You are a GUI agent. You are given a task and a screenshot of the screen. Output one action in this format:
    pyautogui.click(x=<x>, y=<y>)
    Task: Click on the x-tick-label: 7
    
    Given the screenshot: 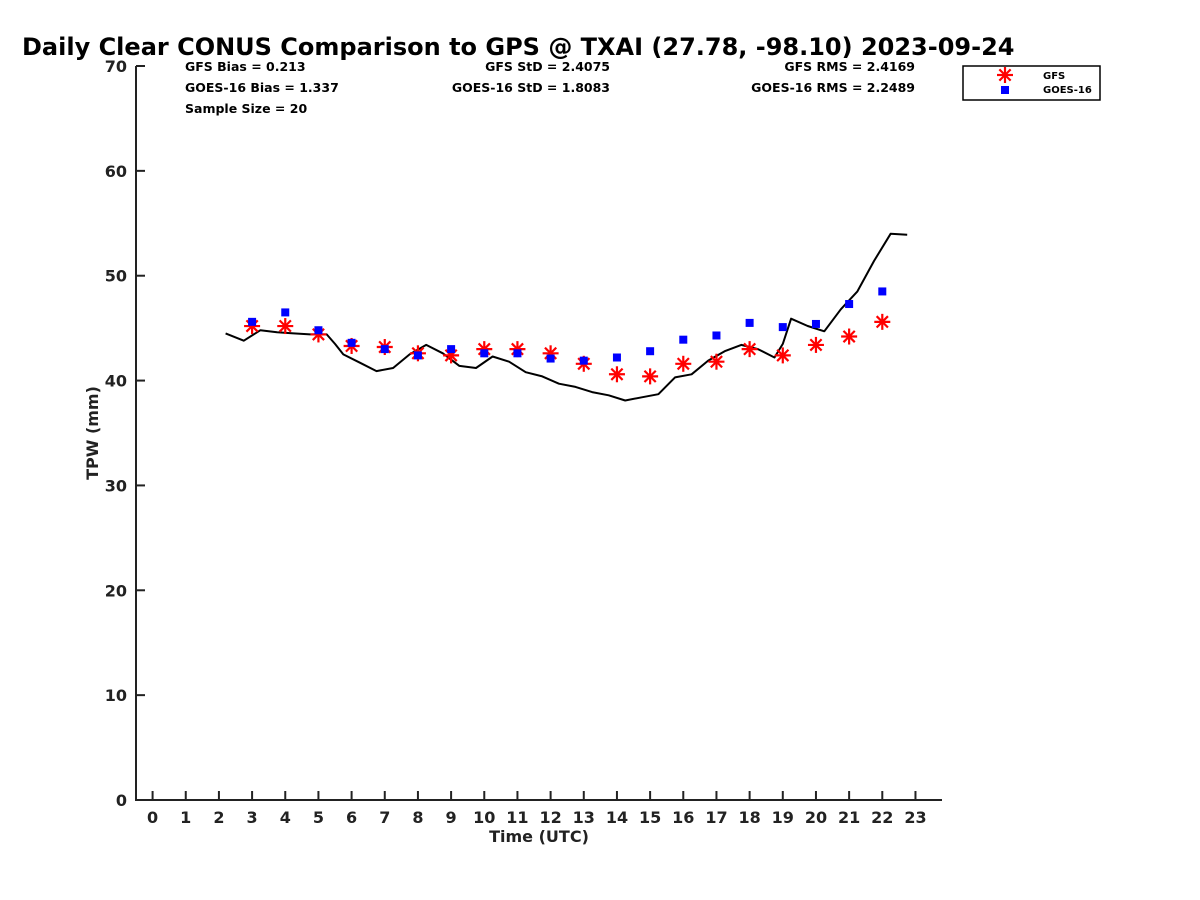 What is the action you would take?
    pyautogui.click(x=384, y=817)
    